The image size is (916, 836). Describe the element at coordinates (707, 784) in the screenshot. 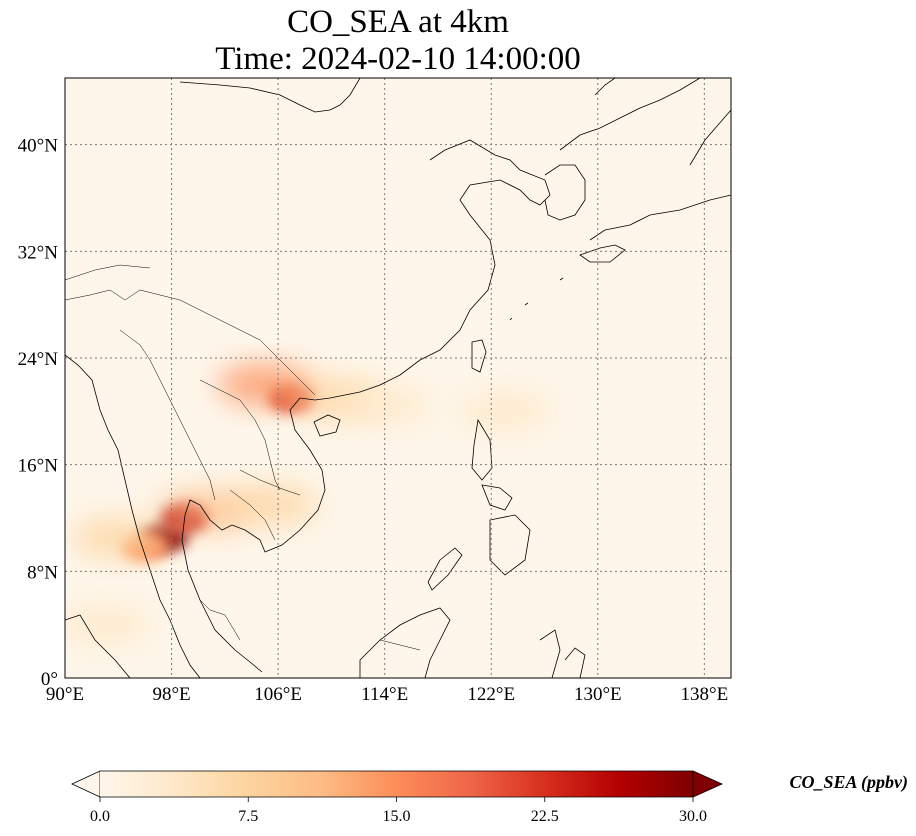

I see `colorbar-extend-max` at that location.